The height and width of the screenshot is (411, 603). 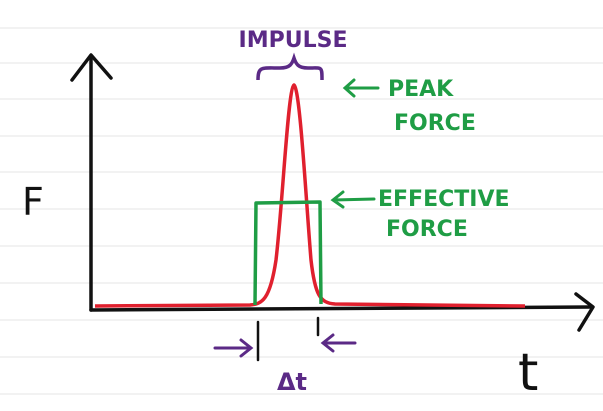 I want to click on x-arrowhead, so click(x=584, y=312).